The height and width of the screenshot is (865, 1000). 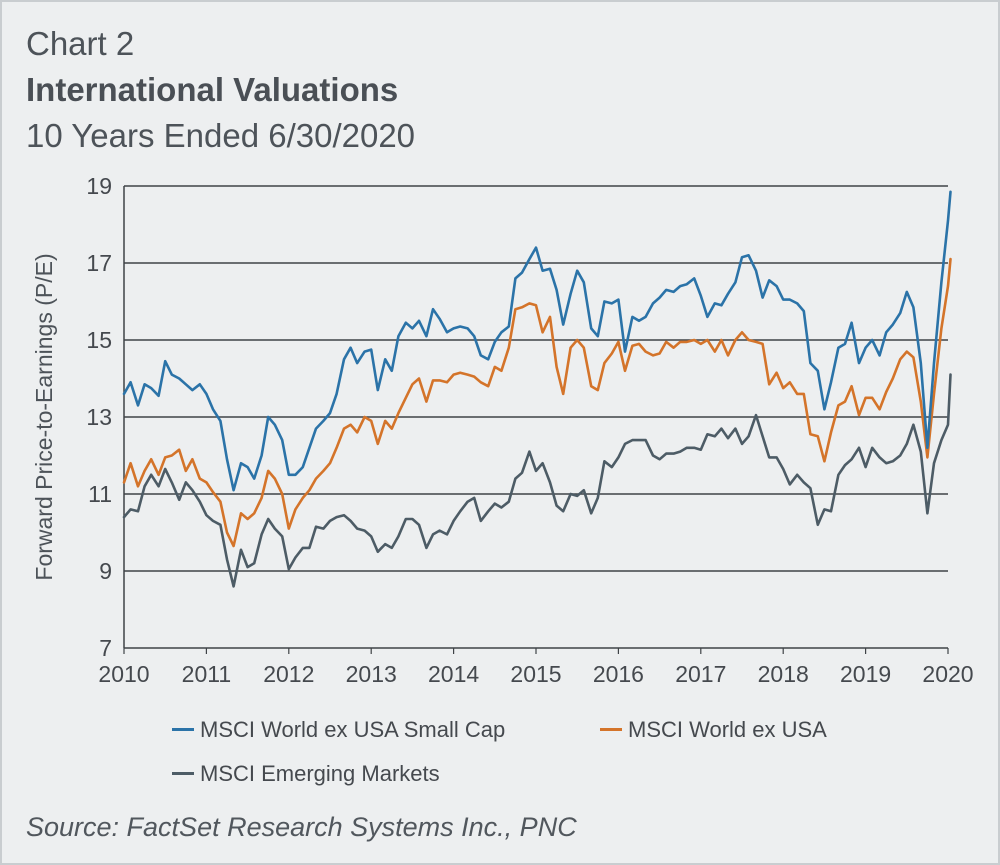 I want to click on x-tick-label: 2019, so click(x=865, y=674).